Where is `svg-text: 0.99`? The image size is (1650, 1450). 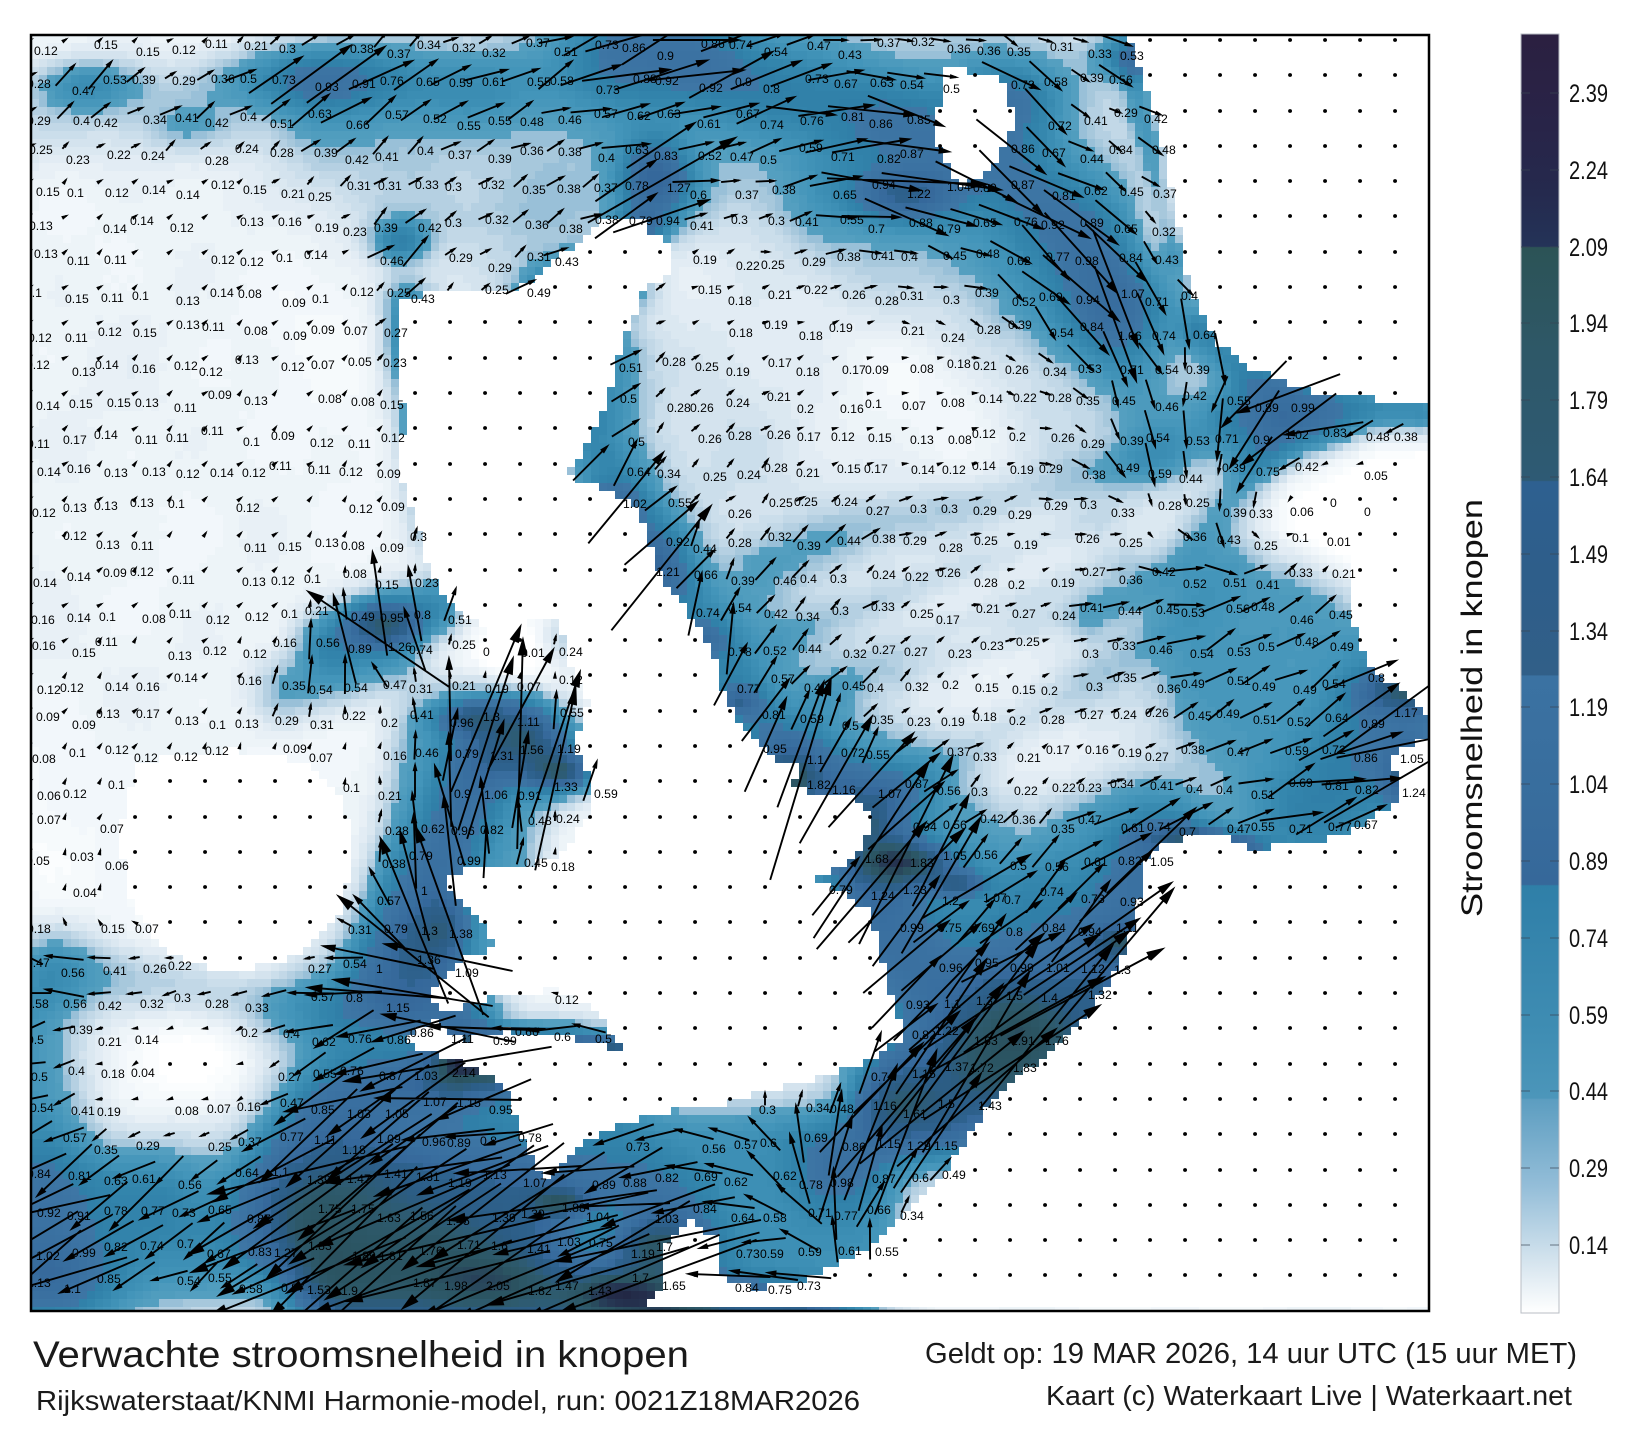 svg-text: 0.99 is located at coordinates (505, 1041).